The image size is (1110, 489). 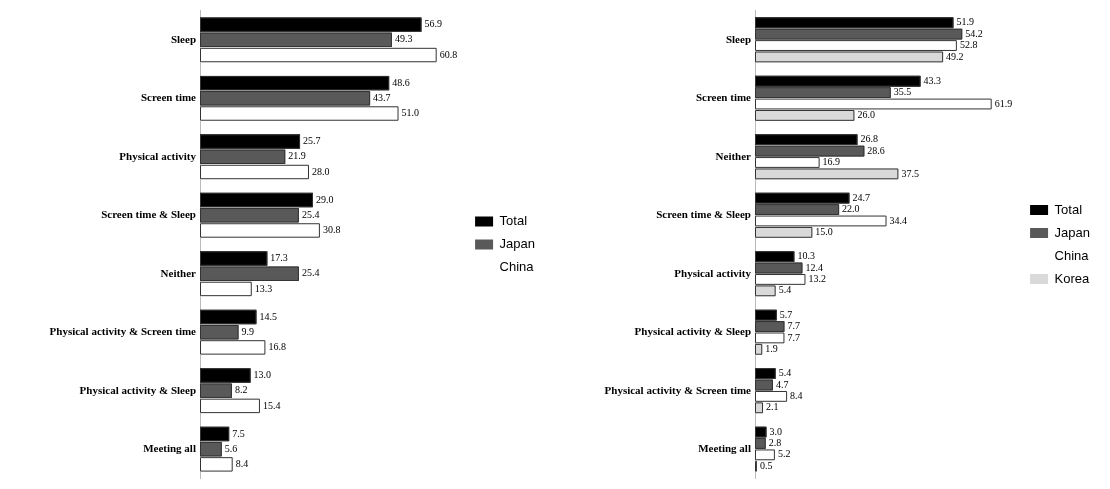 What do you see at coordinates (784, 454) in the screenshot?
I see `data-label: 5.2` at bounding box center [784, 454].